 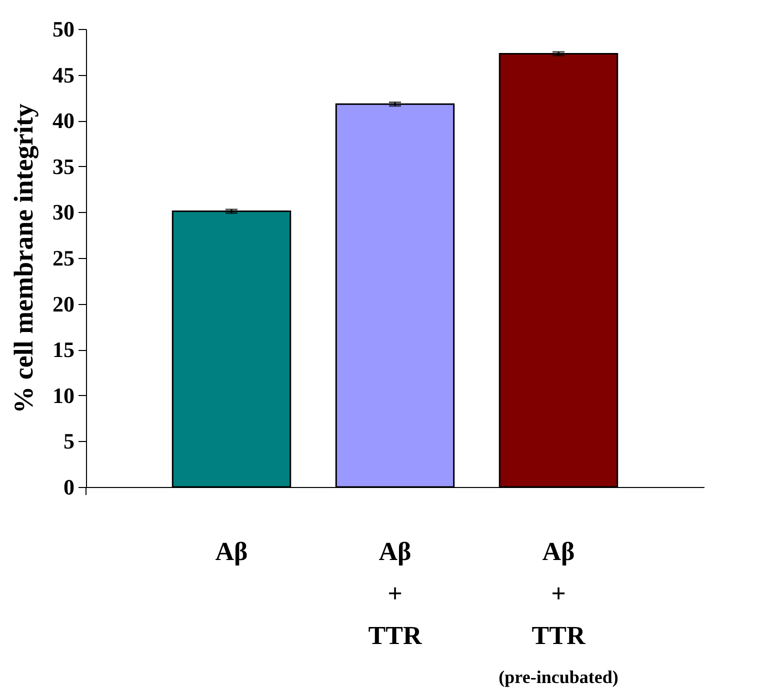 I want to click on y-axis-title: % cell membrane integrity, so click(x=23, y=258).